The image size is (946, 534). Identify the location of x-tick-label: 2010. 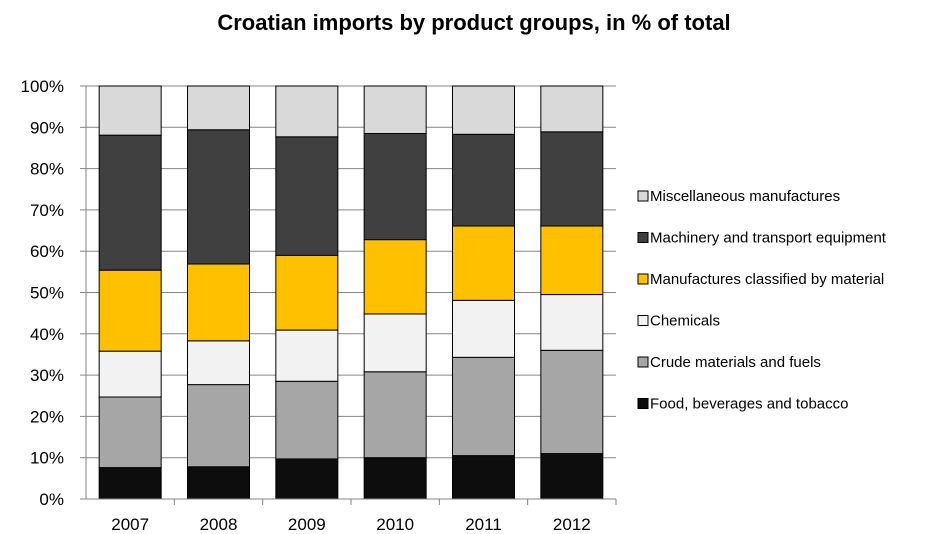
(395, 524).